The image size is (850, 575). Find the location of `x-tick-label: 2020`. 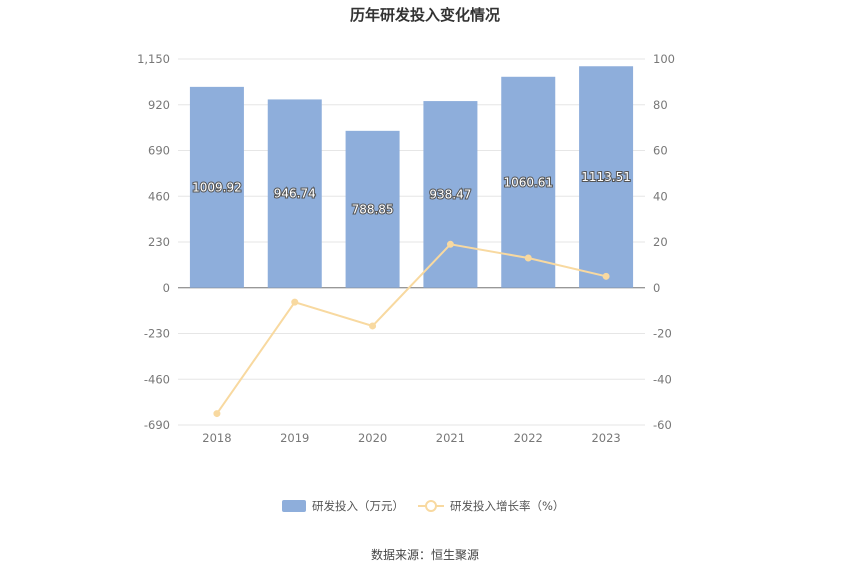

x-tick-label: 2020 is located at coordinates (372, 438).